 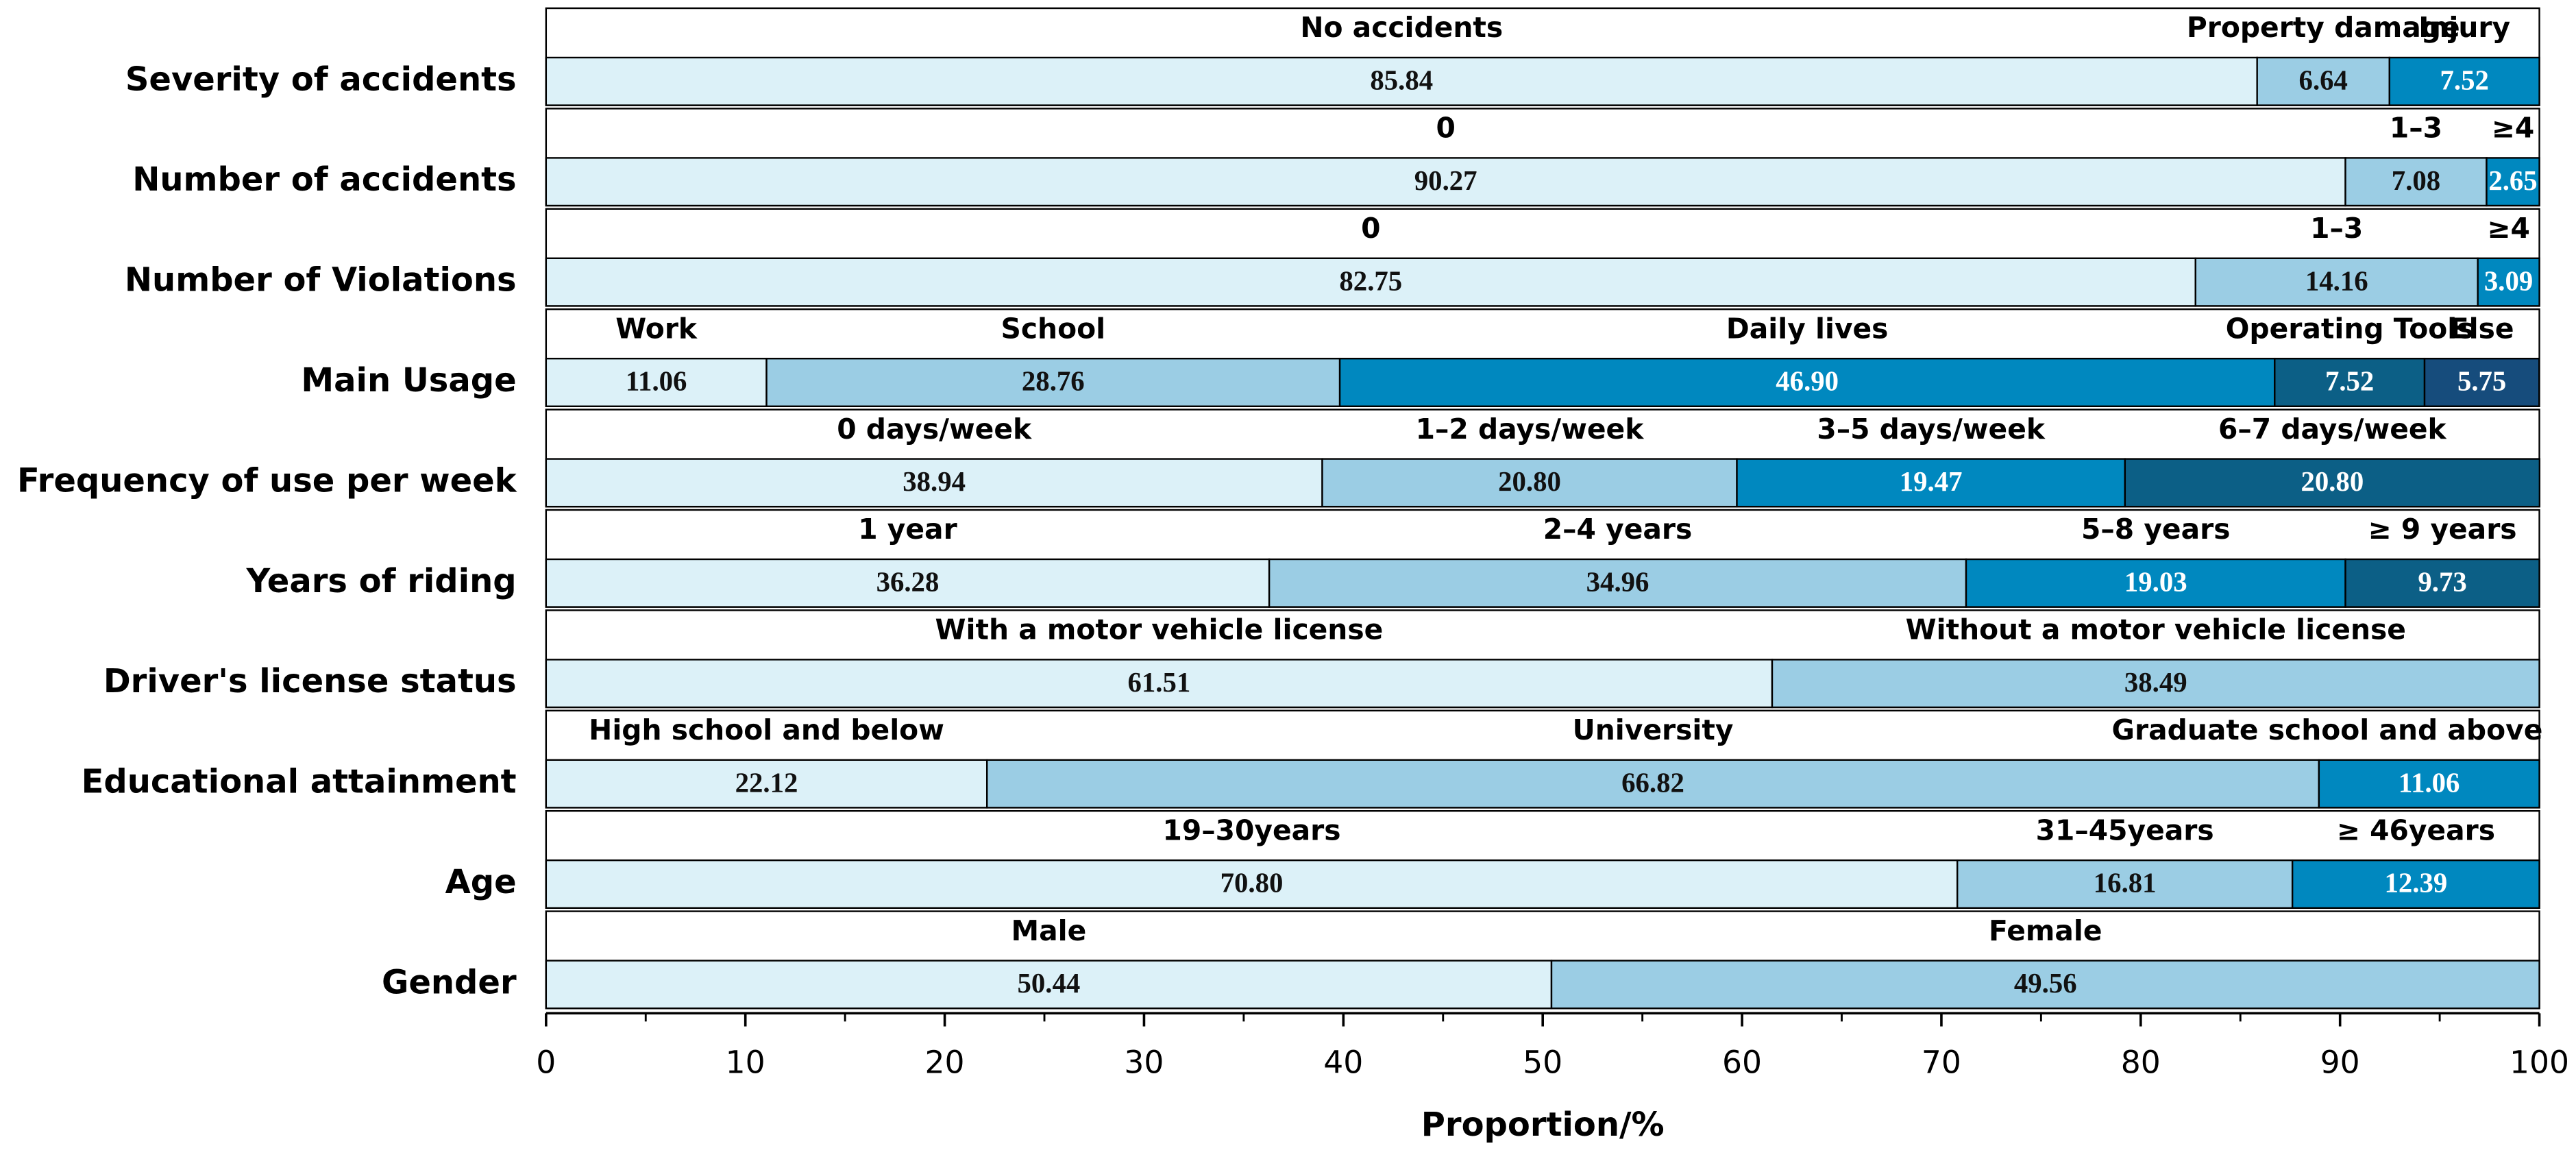 I want to click on category-label: Work, so click(x=657, y=328).